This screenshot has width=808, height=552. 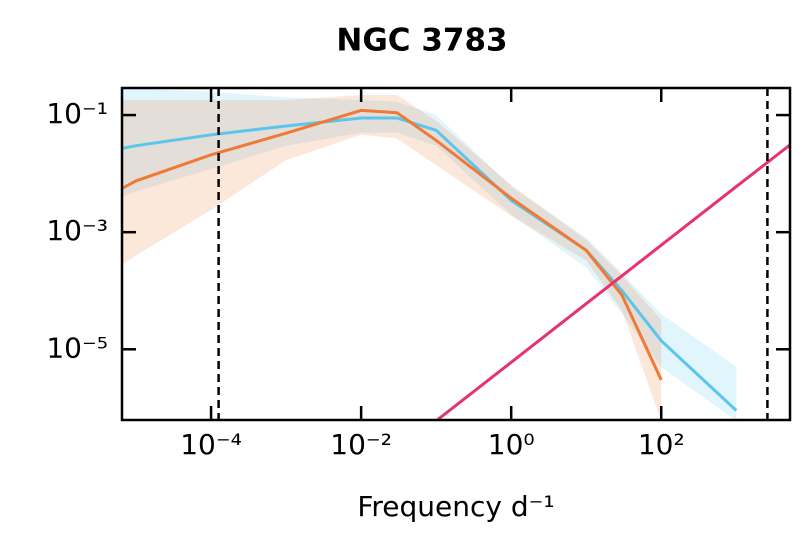 What do you see at coordinates (661, 444) in the screenshot?
I see `x-tick-label: 10²` at bounding box center [661, 444].